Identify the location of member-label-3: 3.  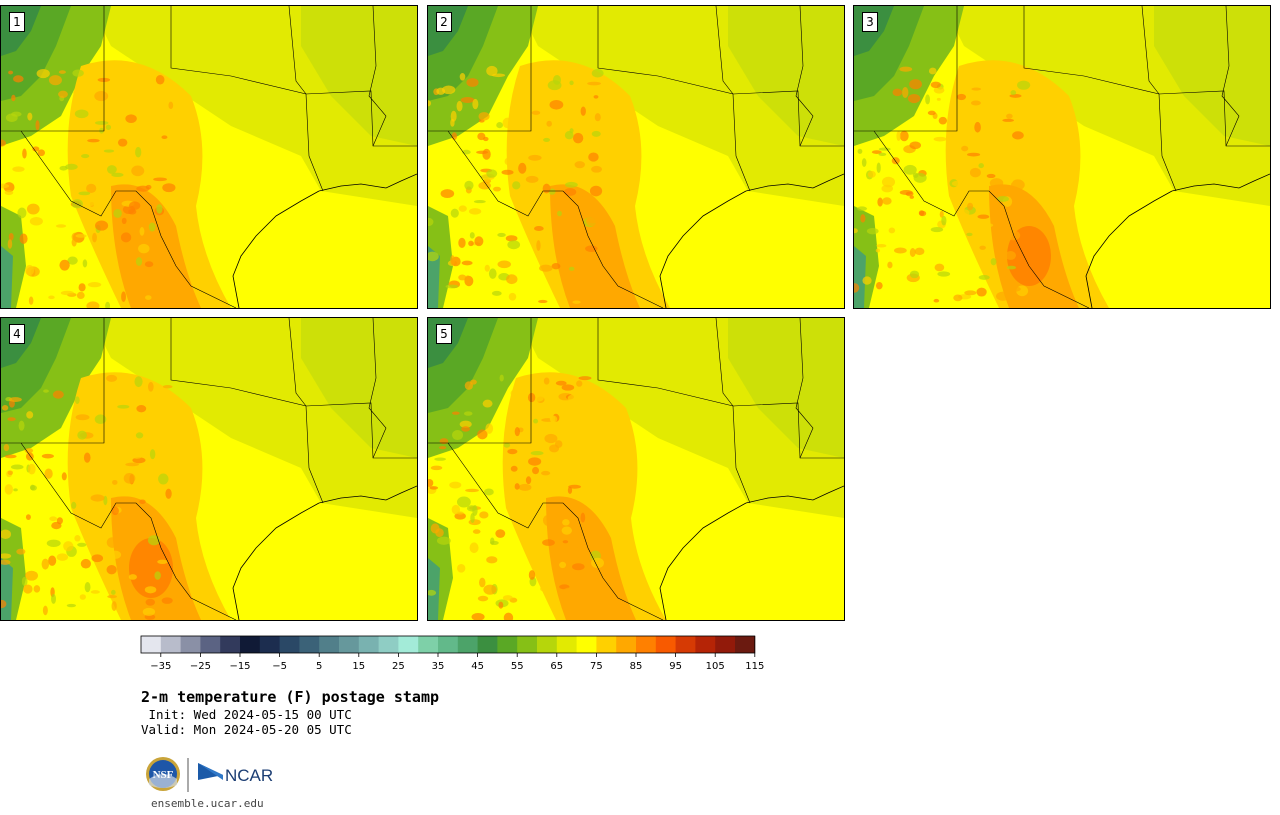
(870, 22).